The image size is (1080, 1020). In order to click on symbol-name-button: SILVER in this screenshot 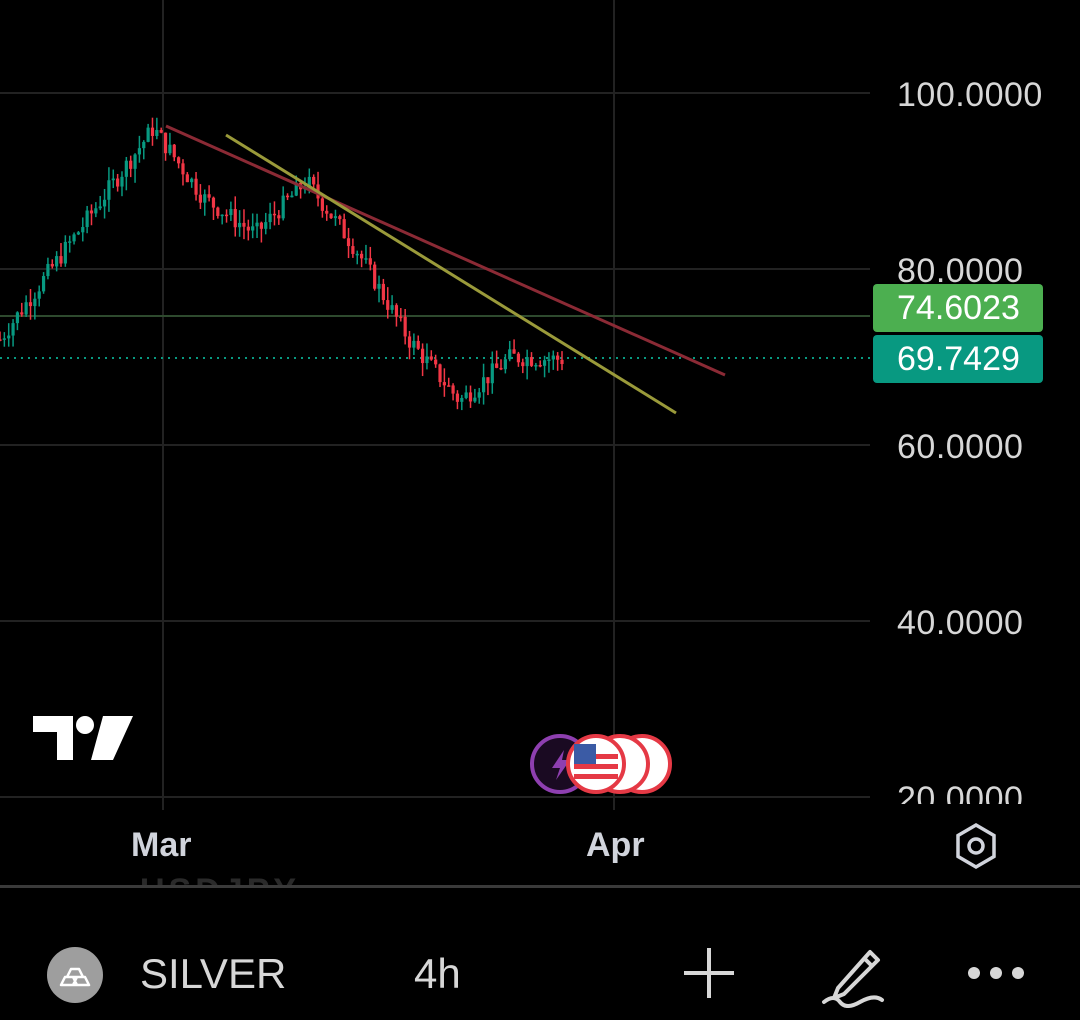, I will do `click(213, 973)`.